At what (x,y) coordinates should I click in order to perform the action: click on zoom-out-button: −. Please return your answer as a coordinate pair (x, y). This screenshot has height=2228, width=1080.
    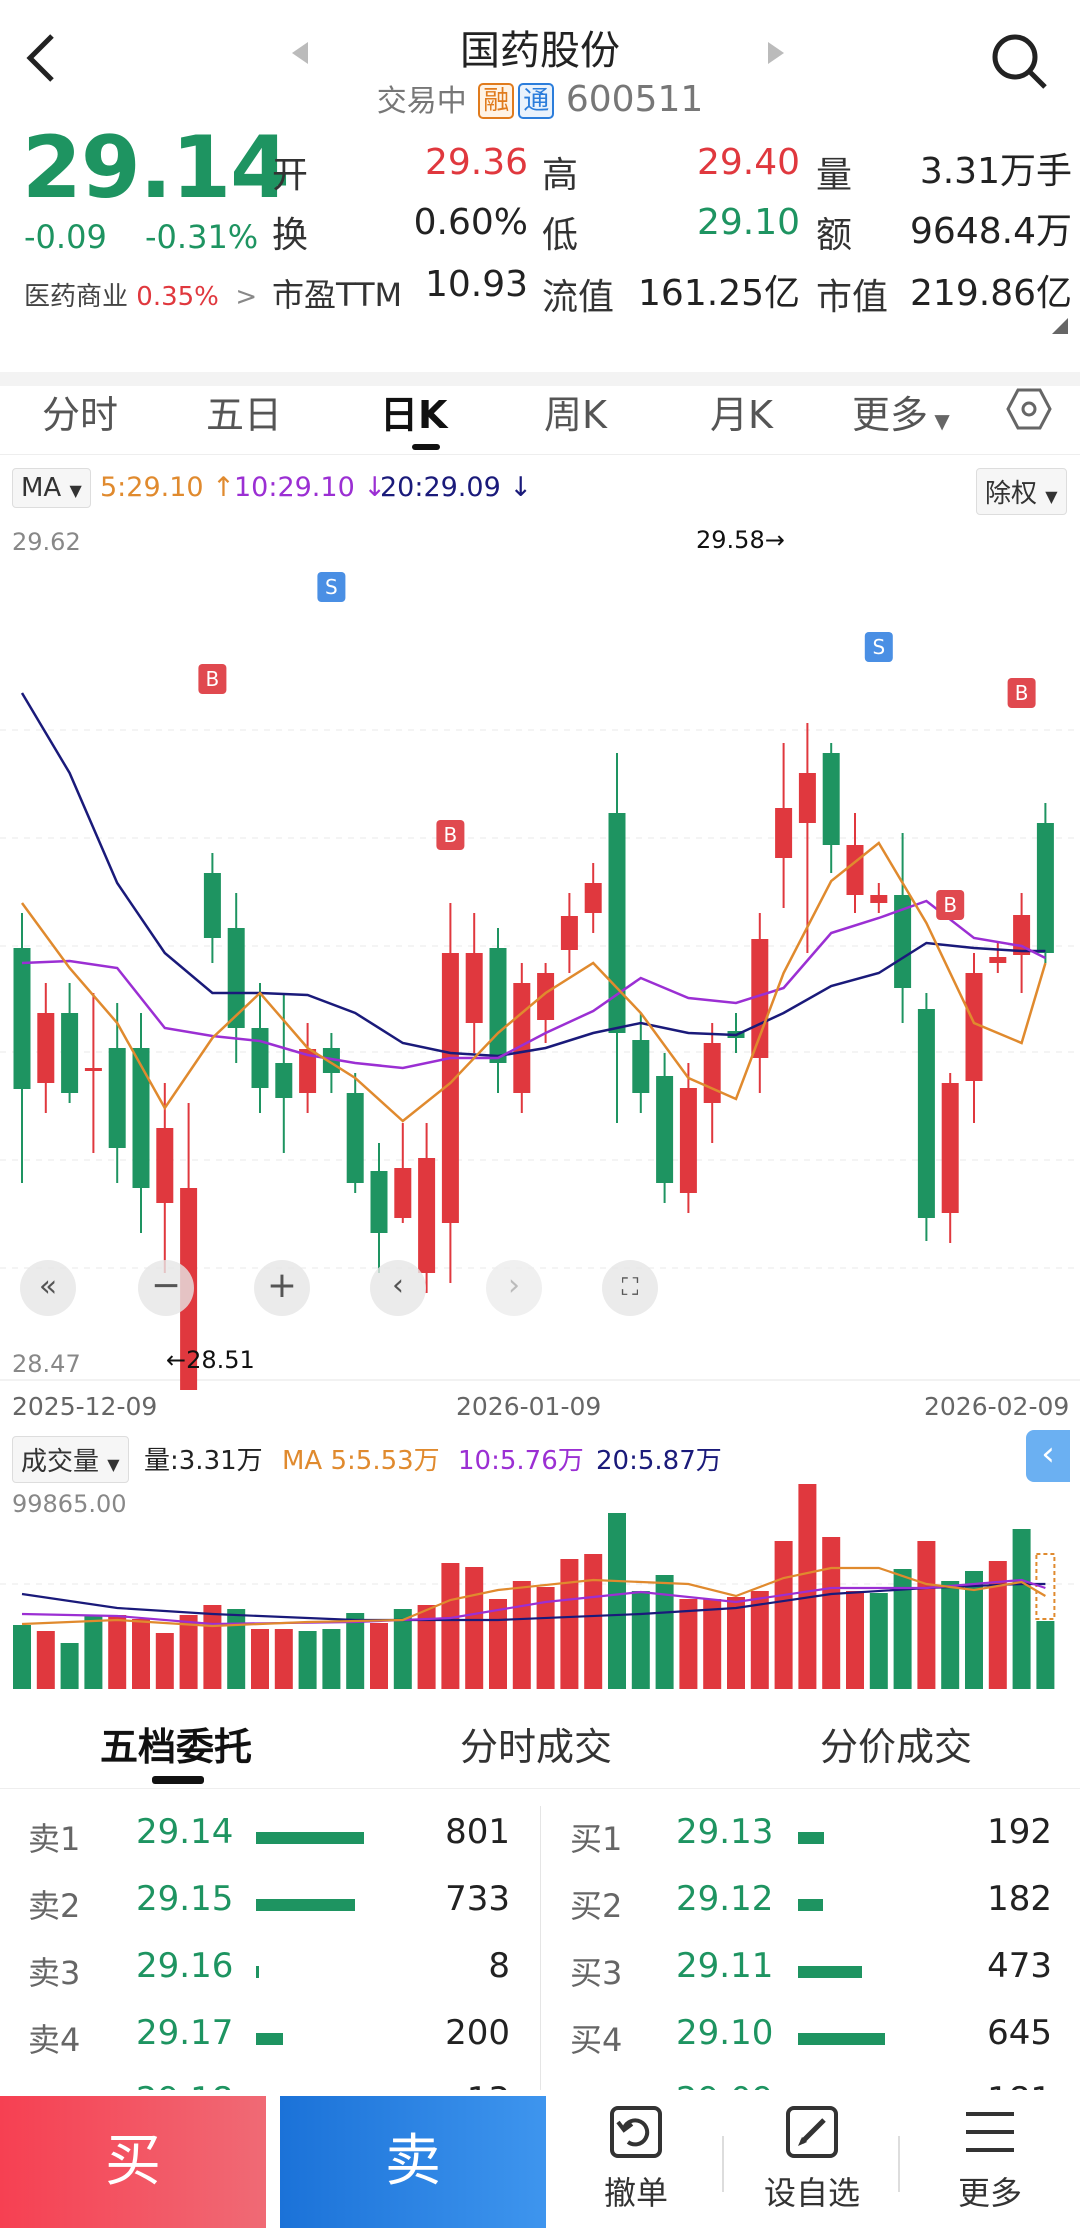
    Looking at the image, I should click on (166, 1288).